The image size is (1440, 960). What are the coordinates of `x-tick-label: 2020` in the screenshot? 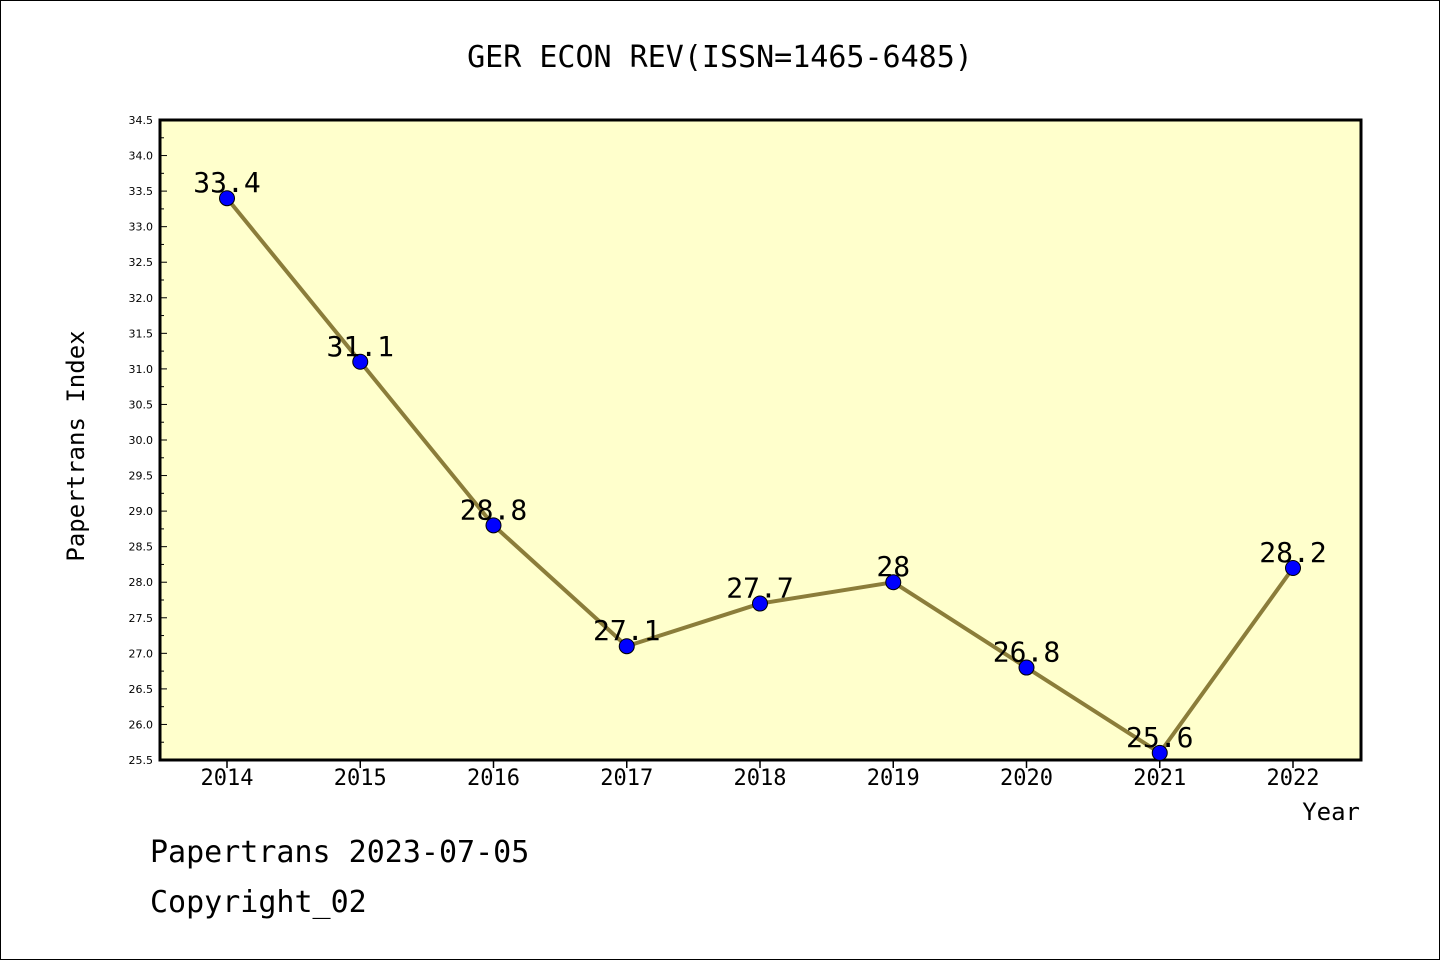 It's located at (1026, 778).